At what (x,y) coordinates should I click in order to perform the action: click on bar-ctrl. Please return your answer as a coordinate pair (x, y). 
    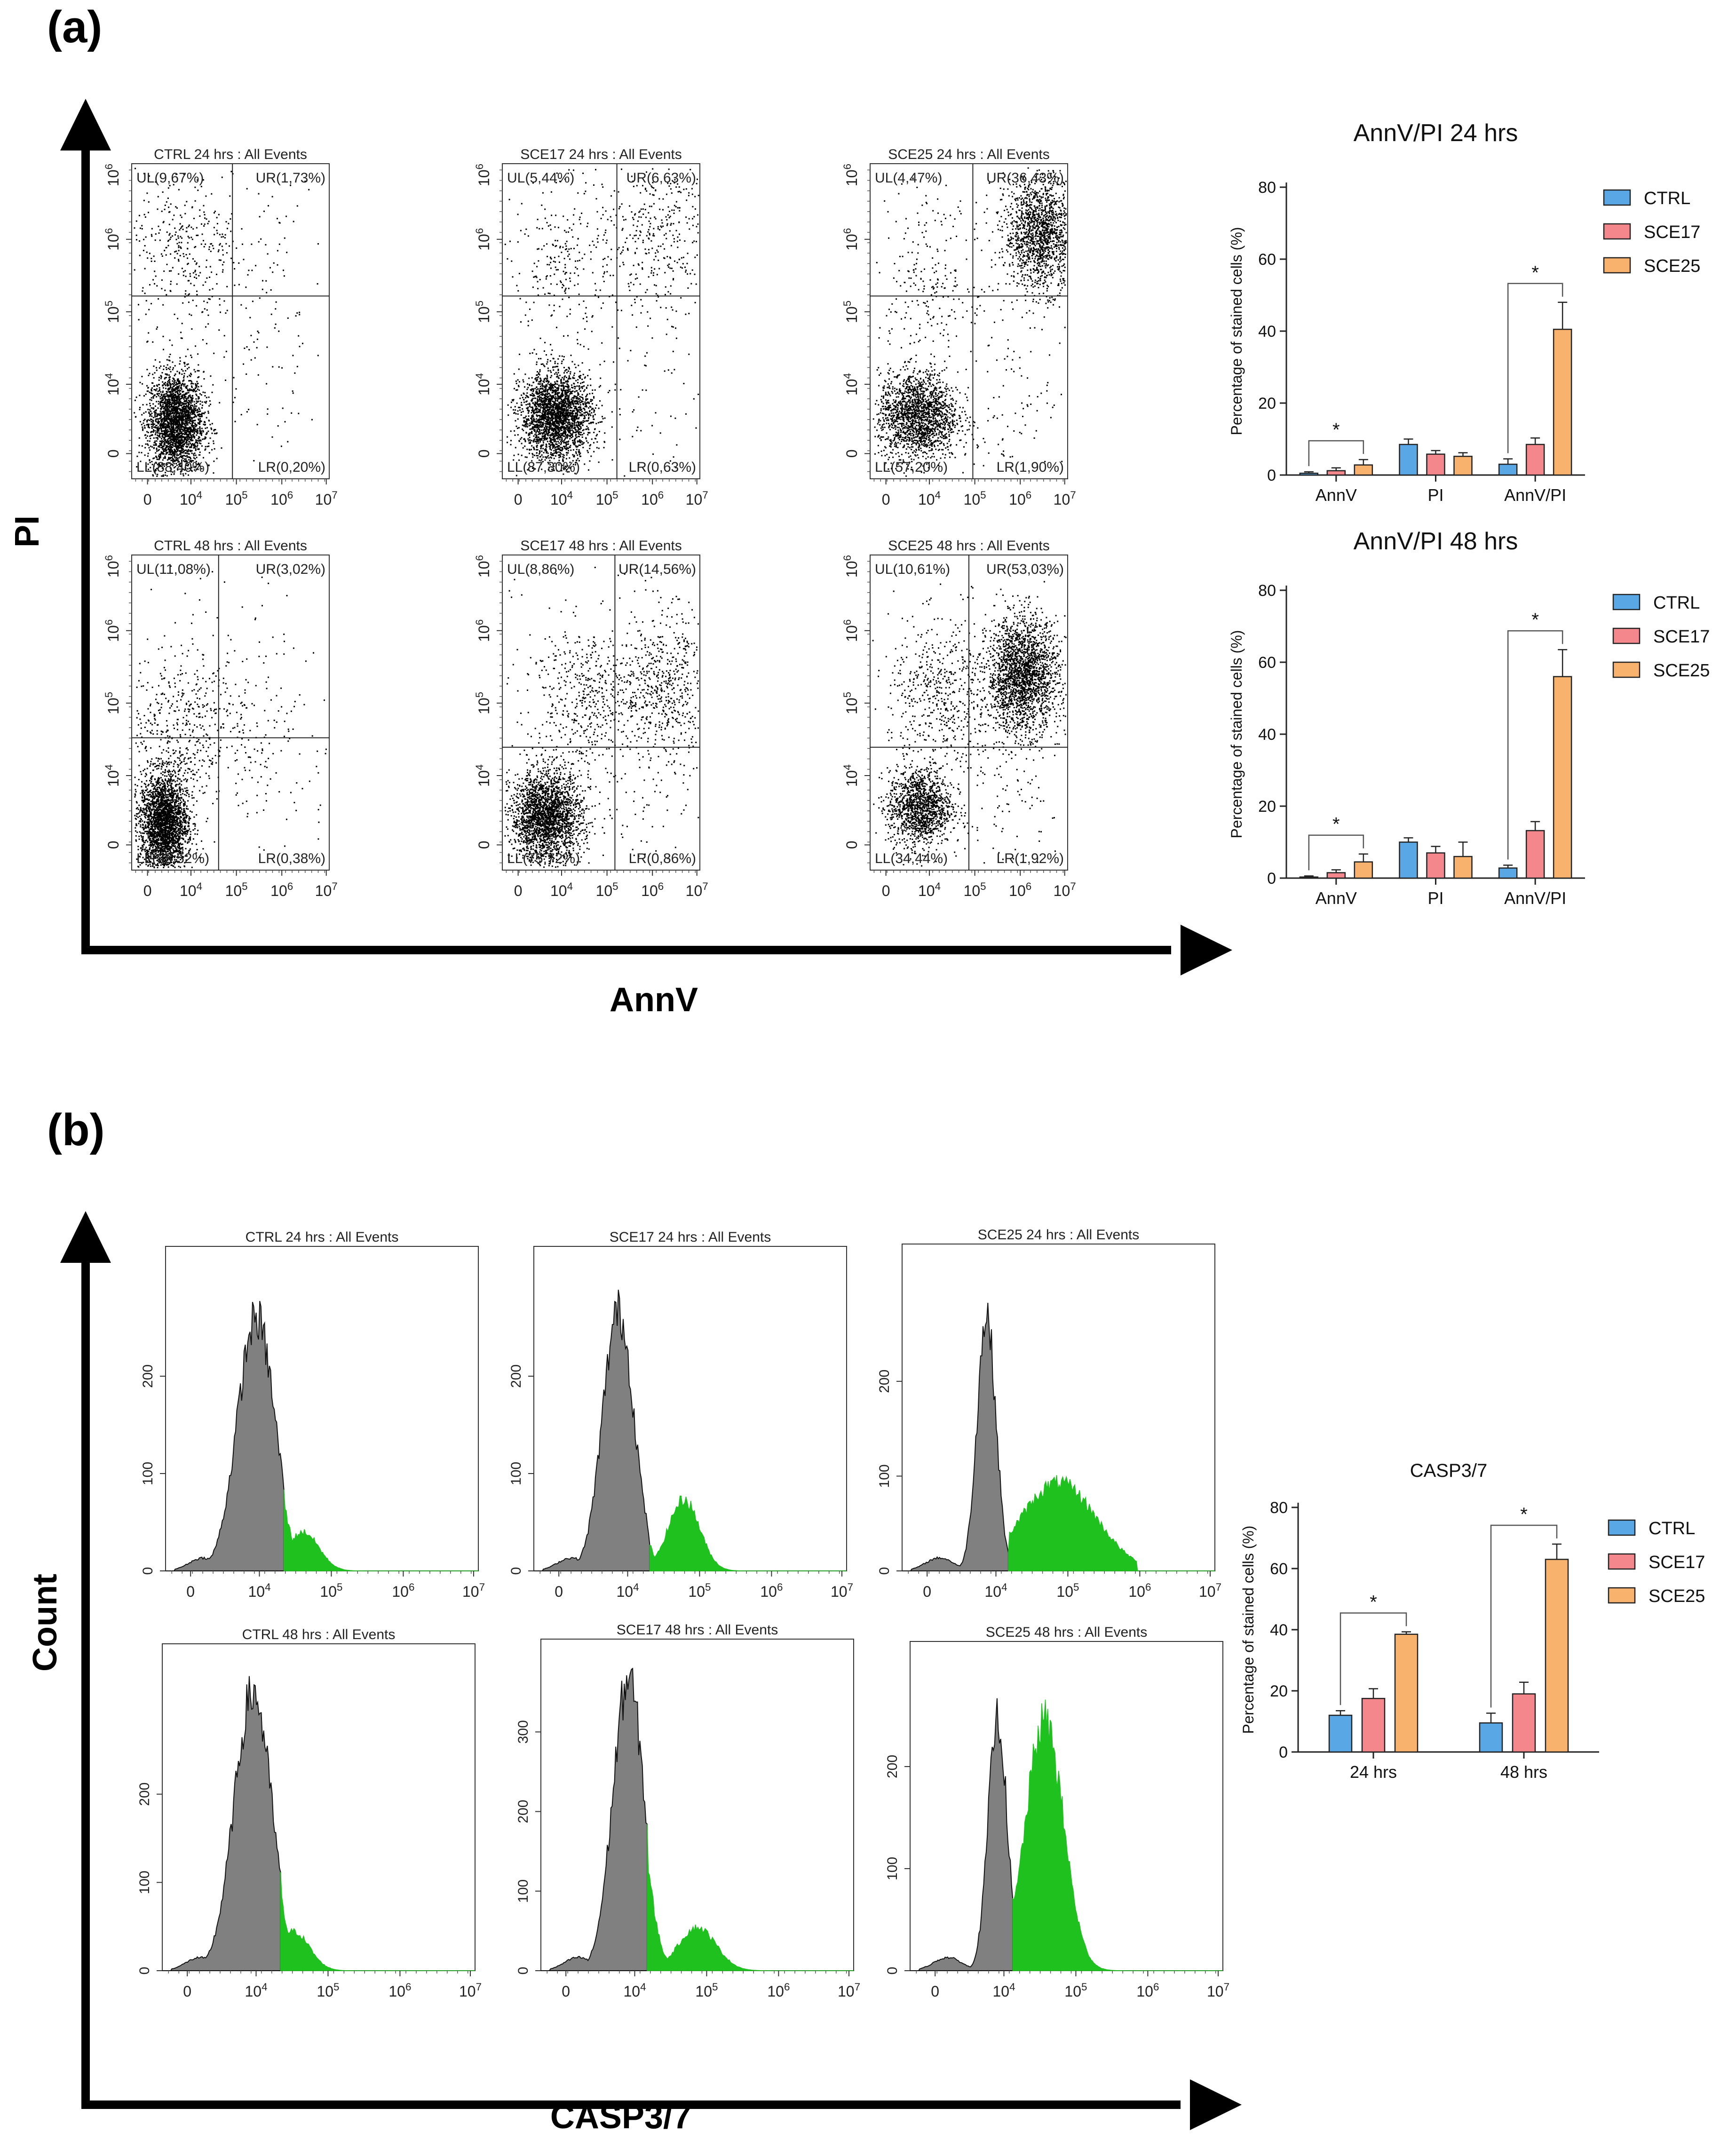
    Looking at the image, I should click on (1508, 469).